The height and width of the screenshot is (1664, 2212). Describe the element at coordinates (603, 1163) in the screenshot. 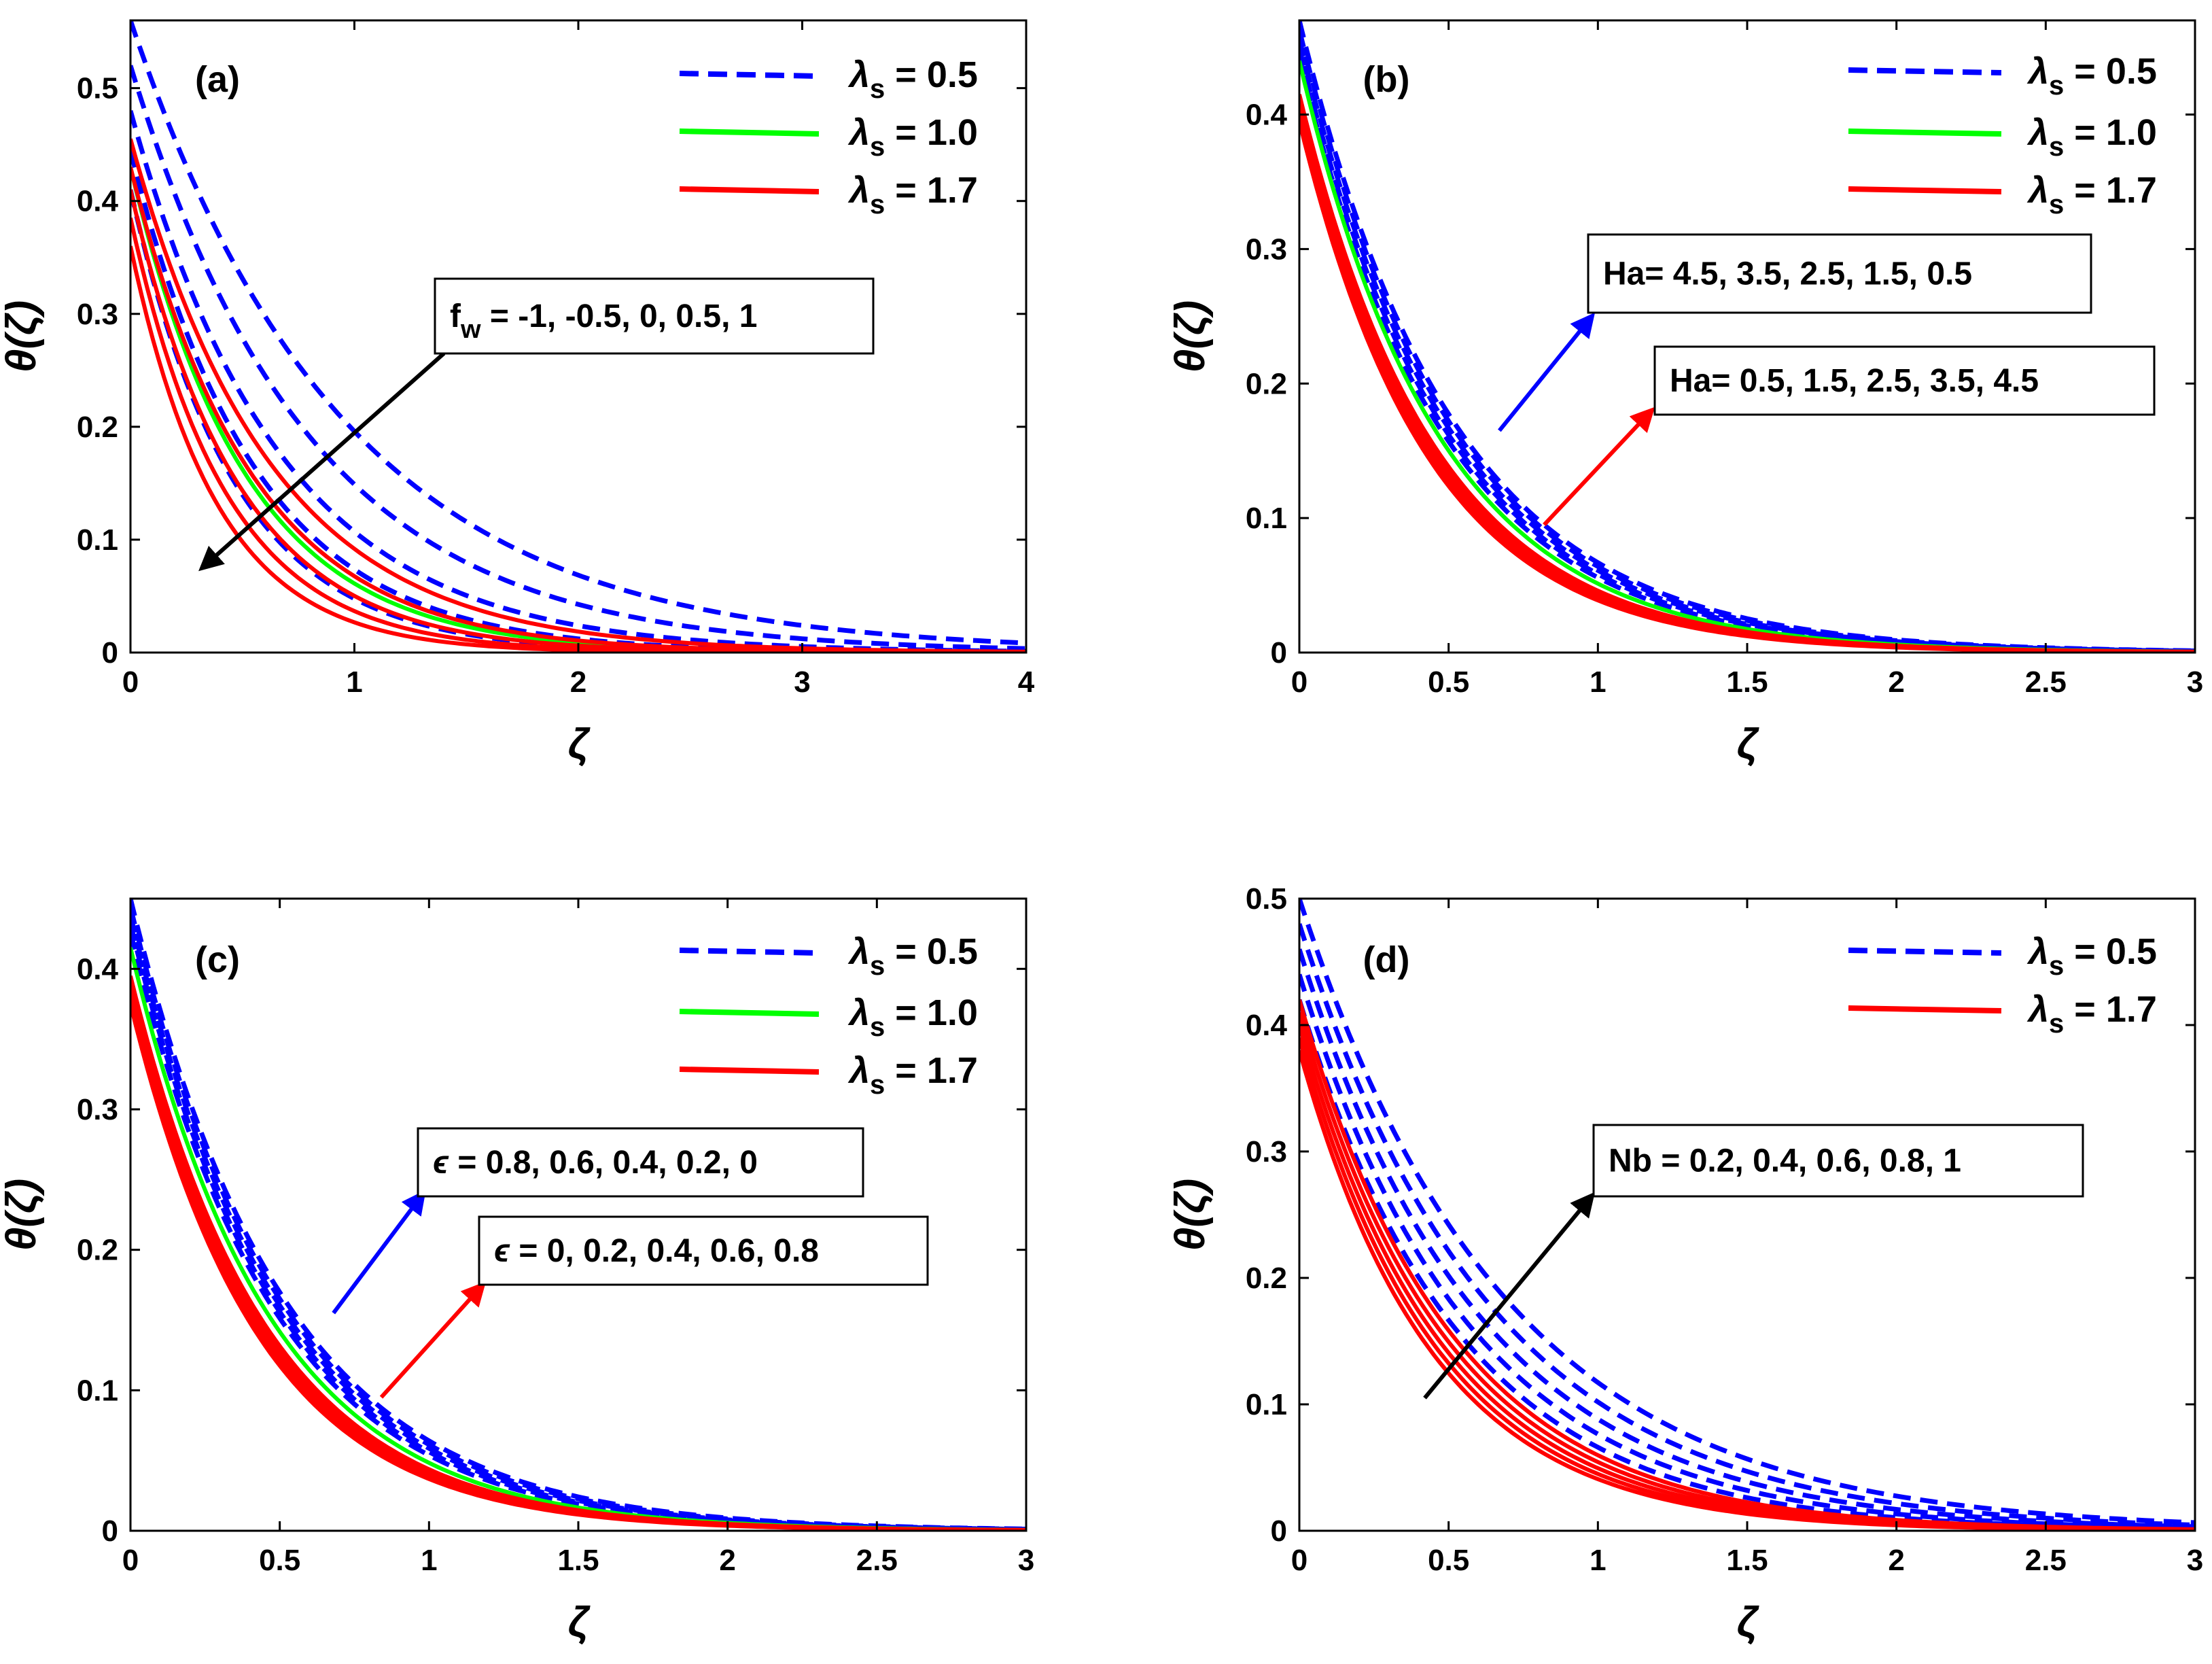

I see `annotation-values: = 0.8, 0.6, 0.4, 0.2, 0` at that location.